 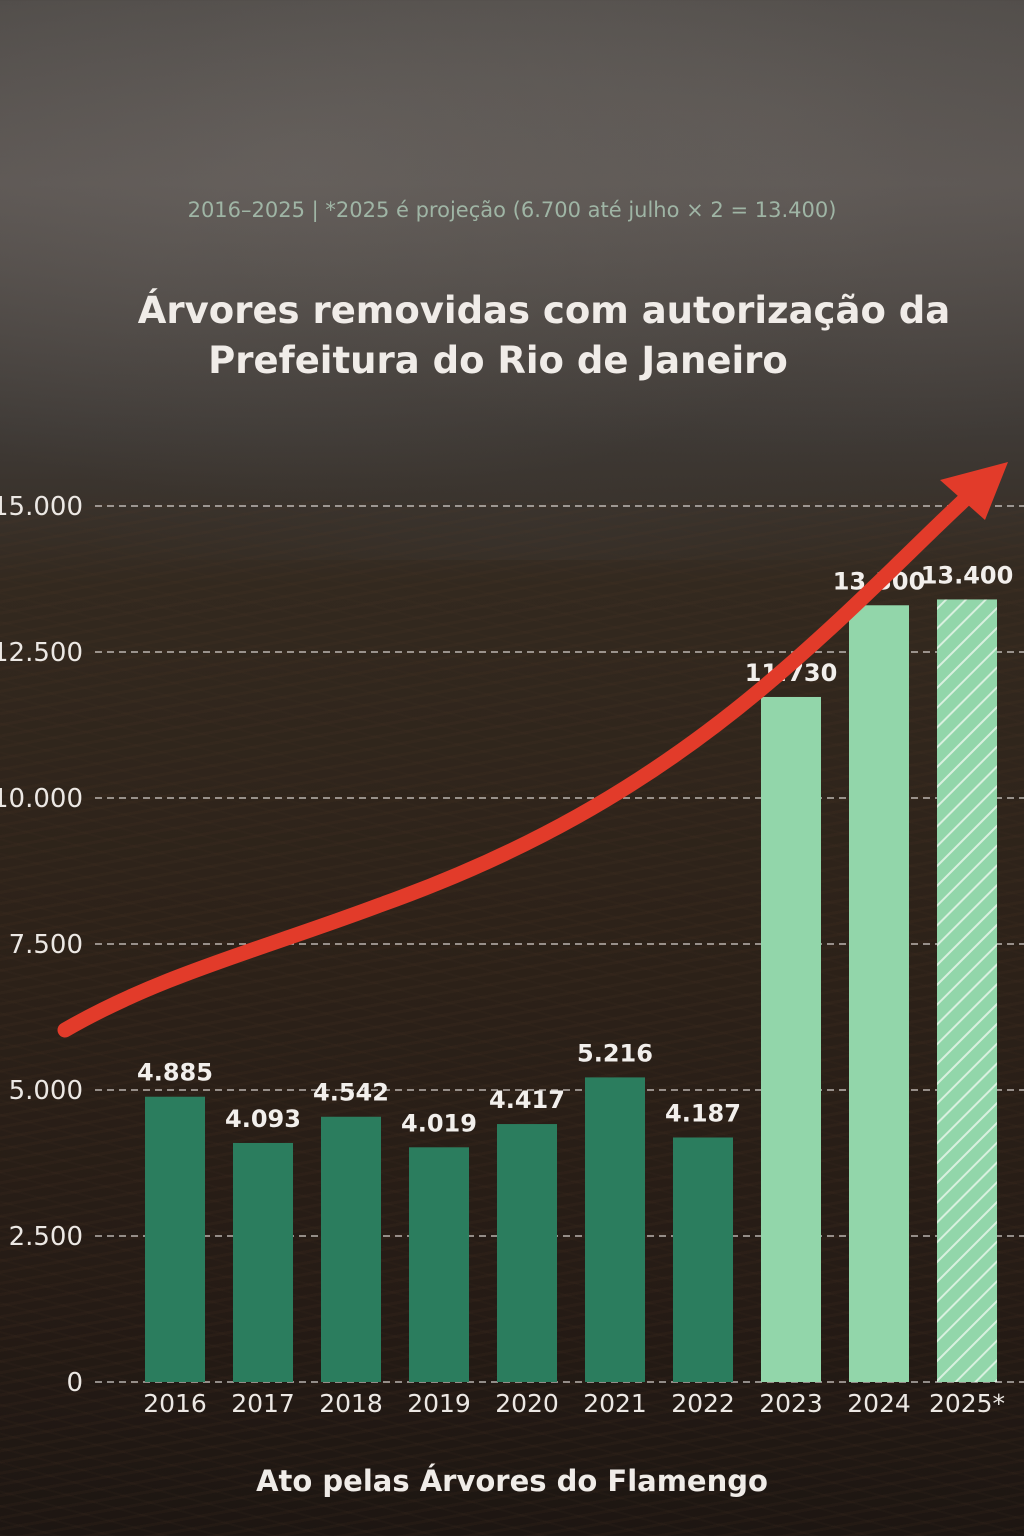 What do you see at coordinates (967, 1403) in the screenshot?
I see `x-tick-label: 2025*` at bounding box center [967, 1403].